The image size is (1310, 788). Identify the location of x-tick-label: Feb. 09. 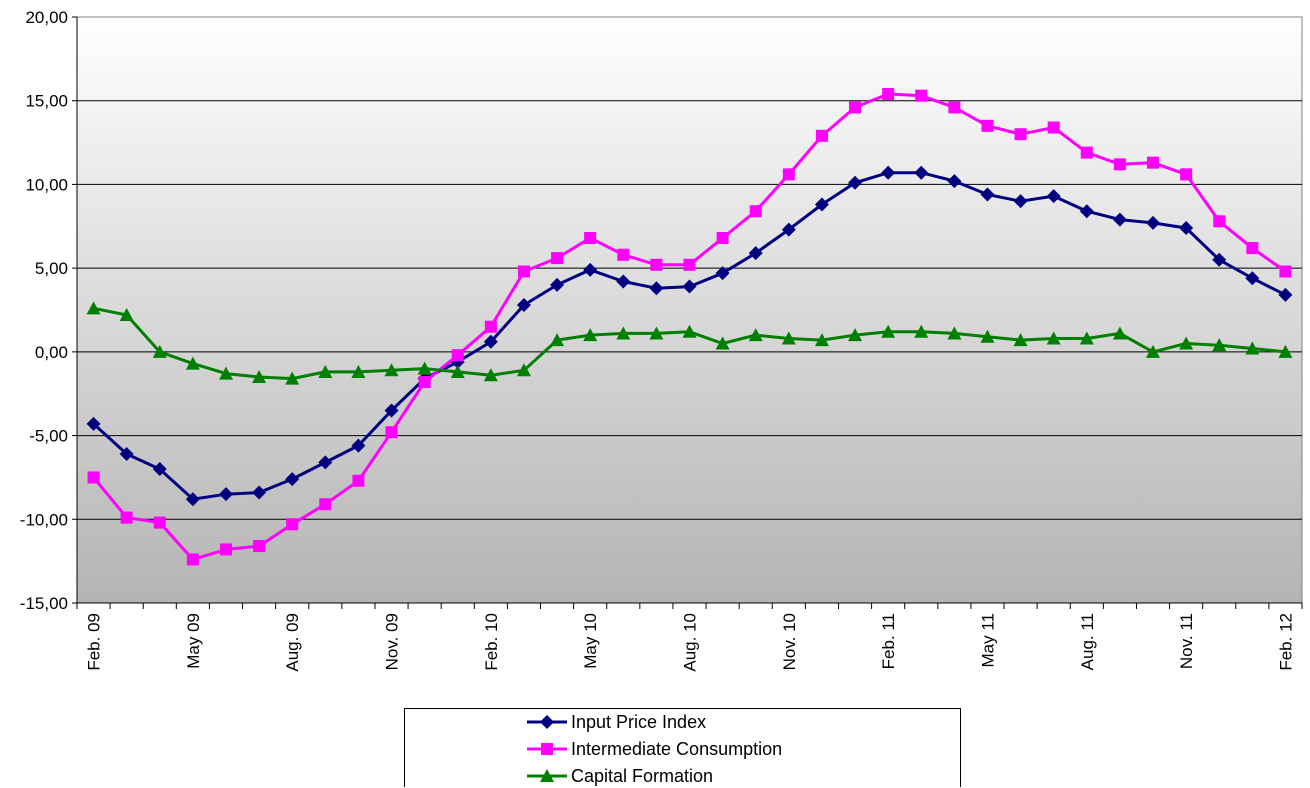
(94, 642).